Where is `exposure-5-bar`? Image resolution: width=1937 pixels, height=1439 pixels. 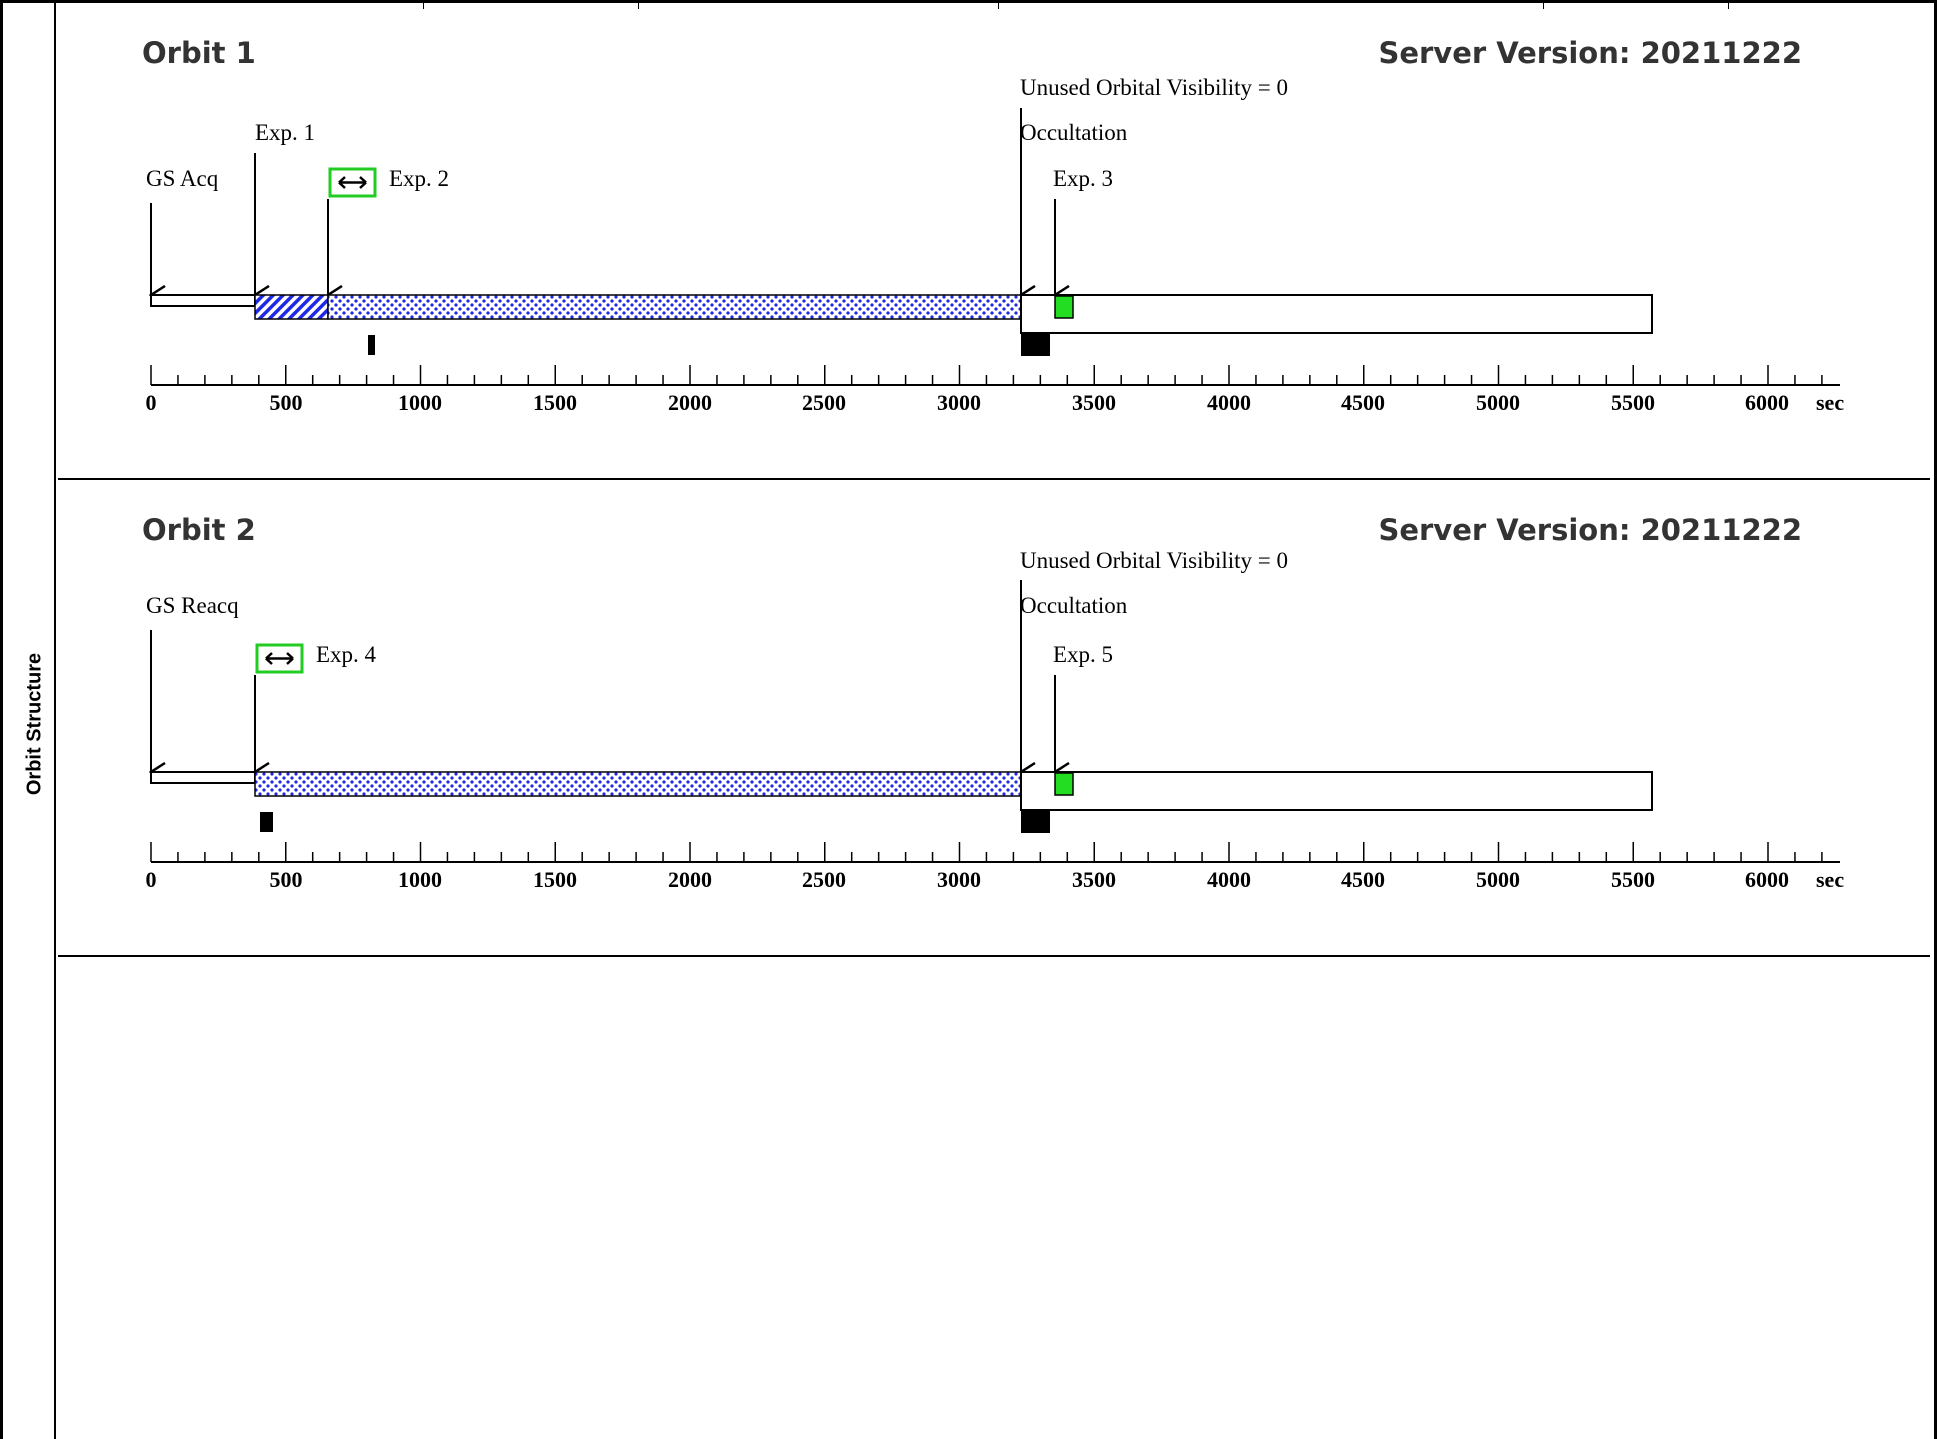 exposure-5-bar is located at coordinates (1064, 784).